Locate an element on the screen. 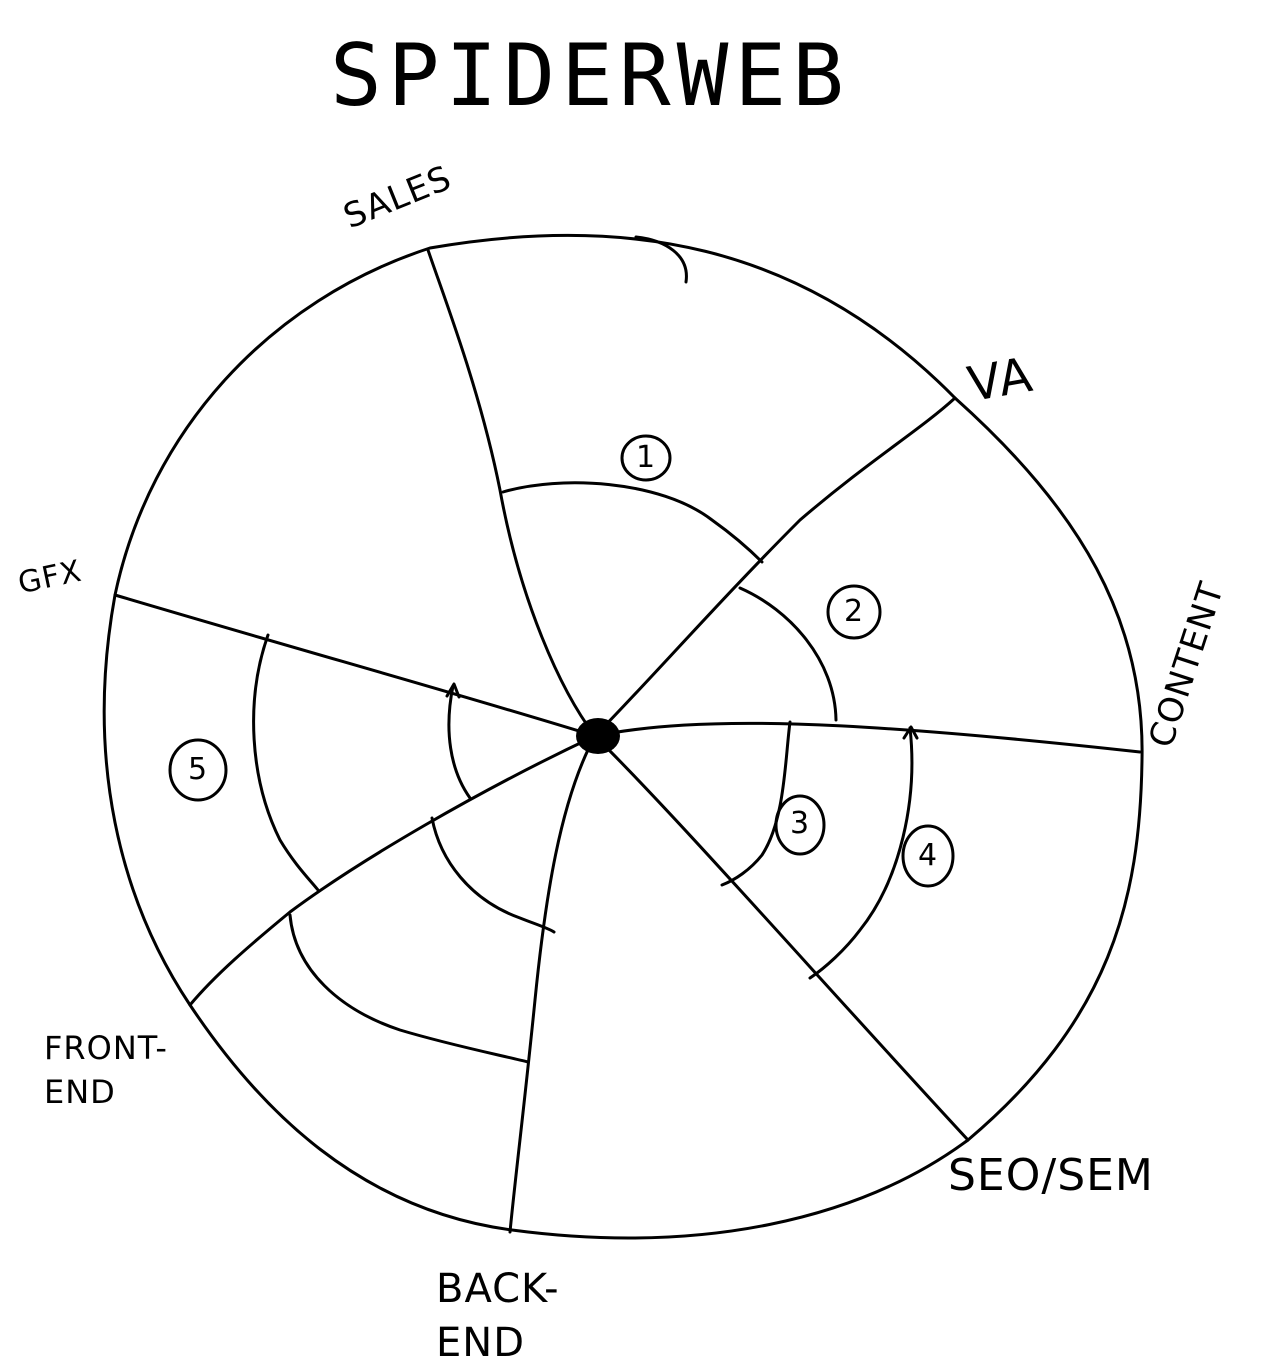  marker-number-1: 1 is located at coordinates (646, 457).